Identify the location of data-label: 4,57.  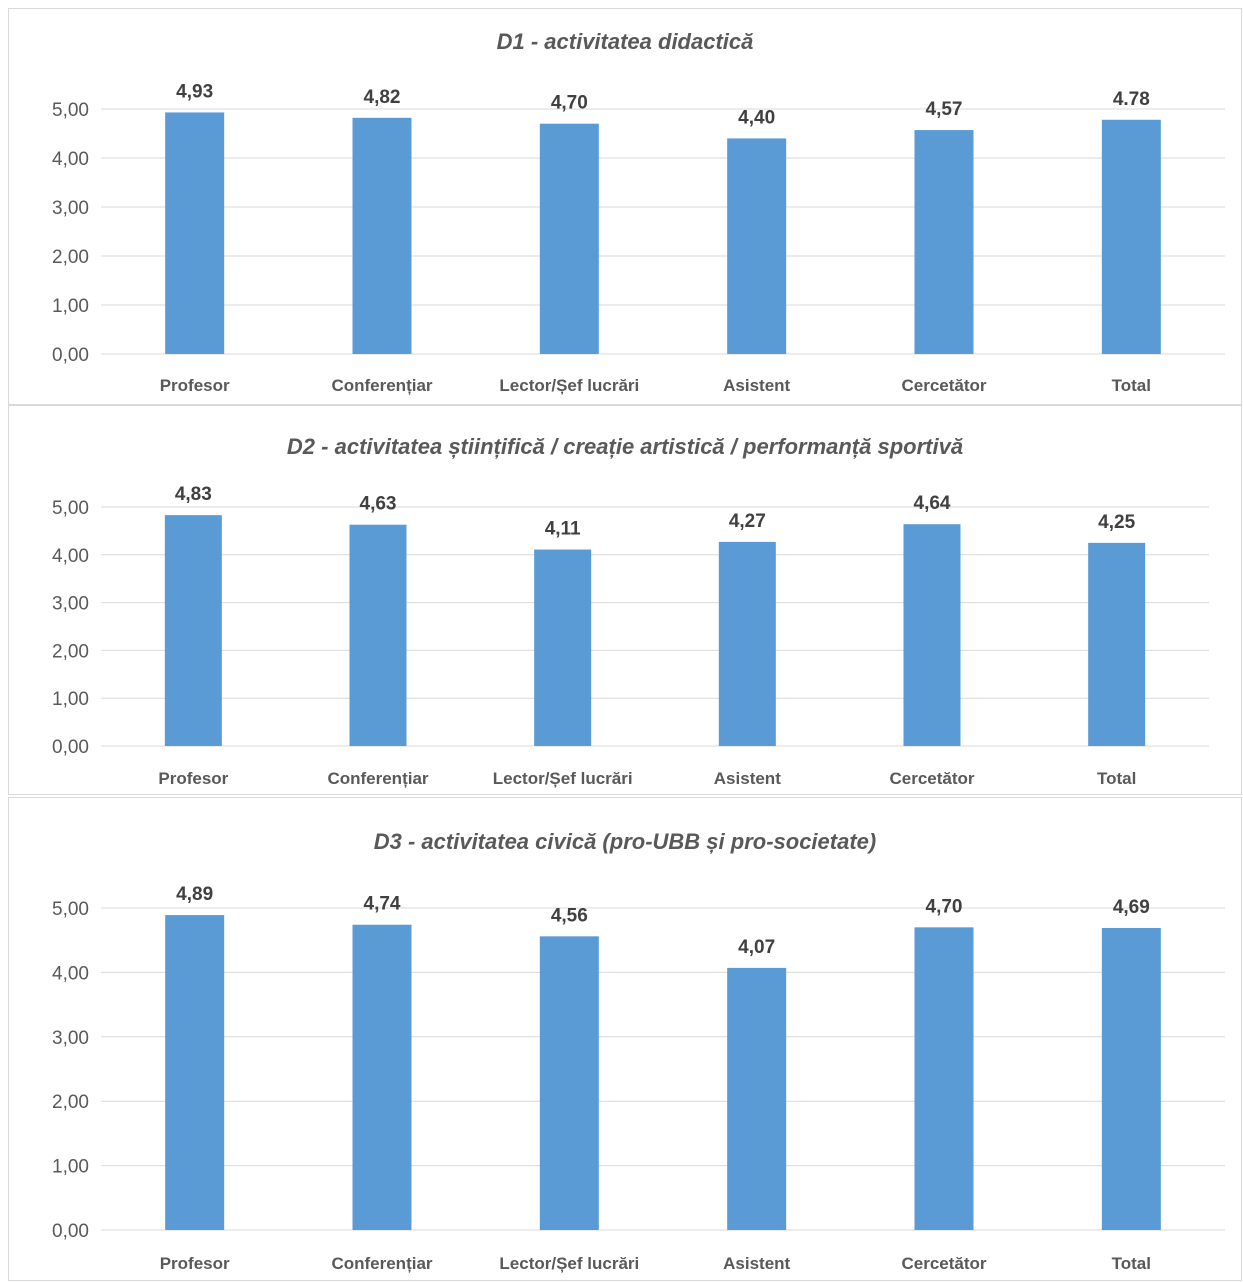
(944, 109).